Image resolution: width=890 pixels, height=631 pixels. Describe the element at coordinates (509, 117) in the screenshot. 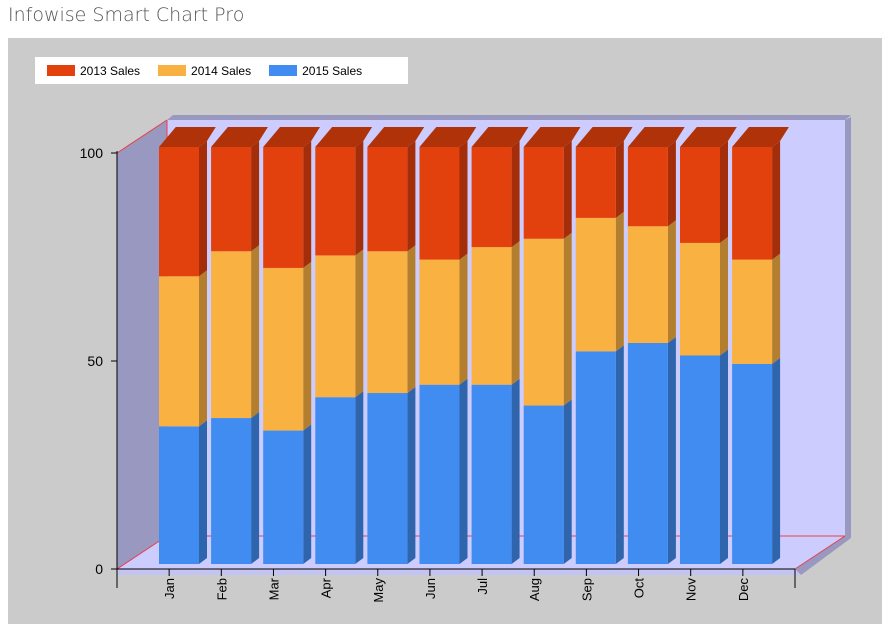

I see `plot-top-border` at that location.